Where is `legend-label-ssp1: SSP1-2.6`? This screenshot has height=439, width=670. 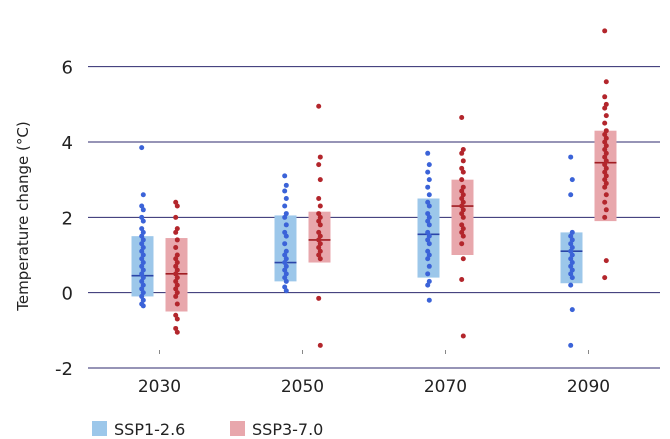
legend-label-ssp1: SSP1-2.6 is located at coordinates (149, 429).